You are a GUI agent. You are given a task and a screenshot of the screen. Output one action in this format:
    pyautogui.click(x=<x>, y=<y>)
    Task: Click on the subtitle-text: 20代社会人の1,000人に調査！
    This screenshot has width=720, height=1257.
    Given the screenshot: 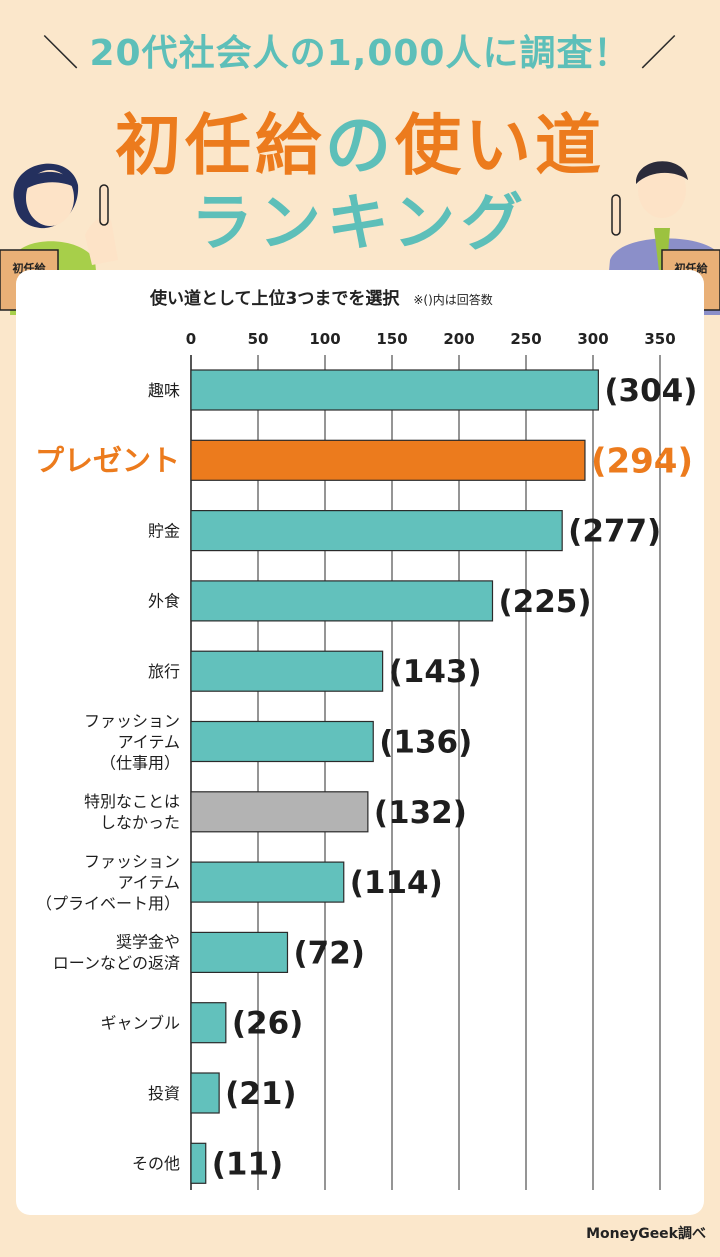 What is the action you would take?
    pyautogui.click(x=360, y=53)
    